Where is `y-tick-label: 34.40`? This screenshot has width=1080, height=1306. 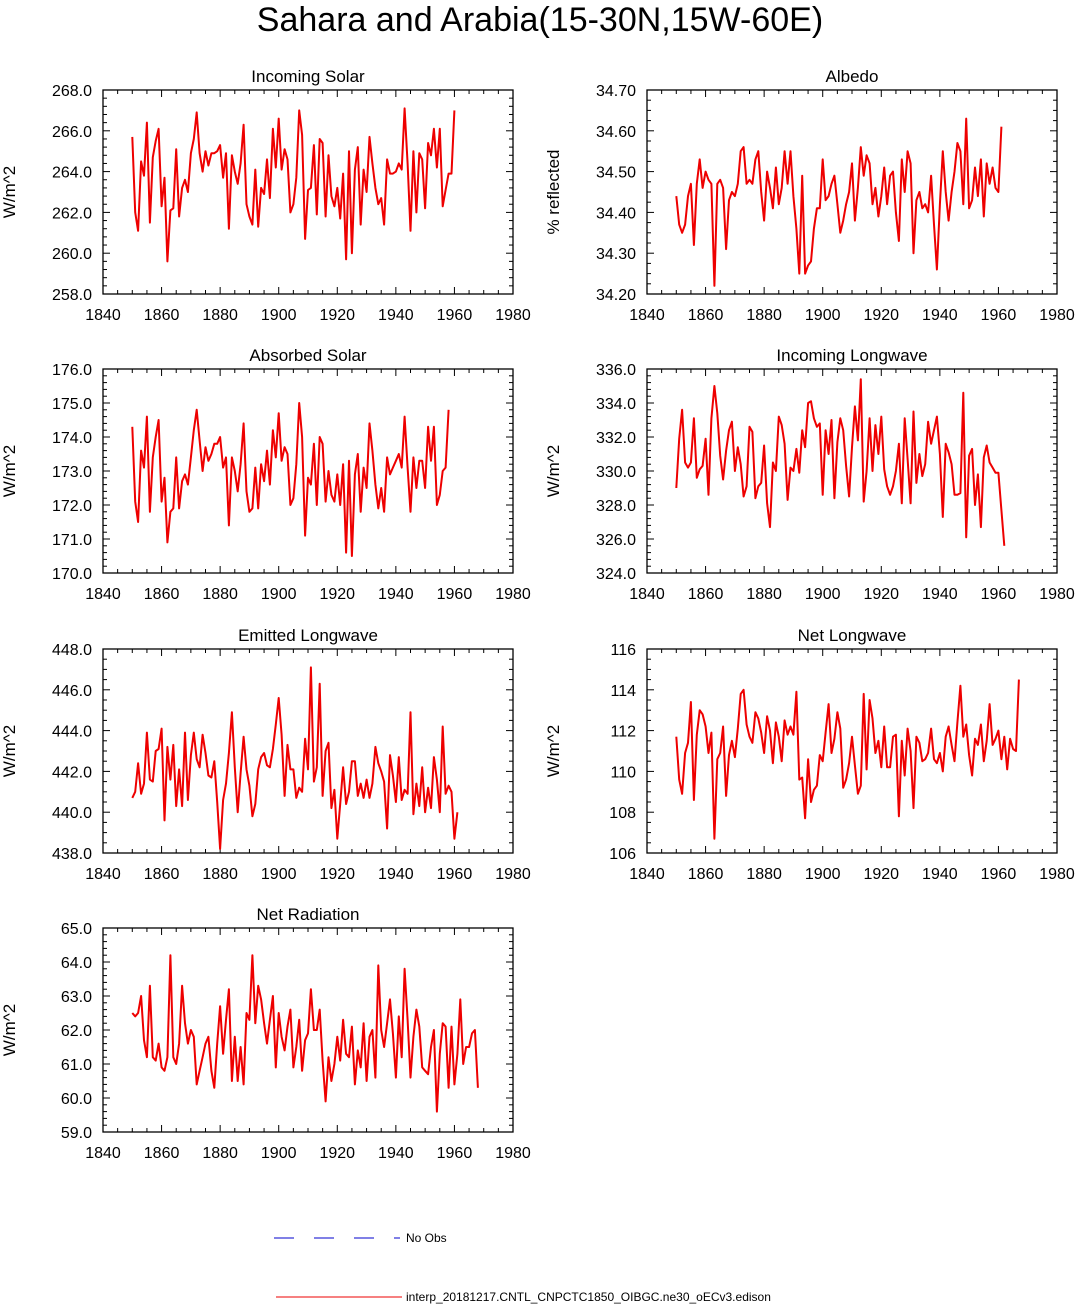 y-tick-label: 34.40 is located at coordinates (616, 213).